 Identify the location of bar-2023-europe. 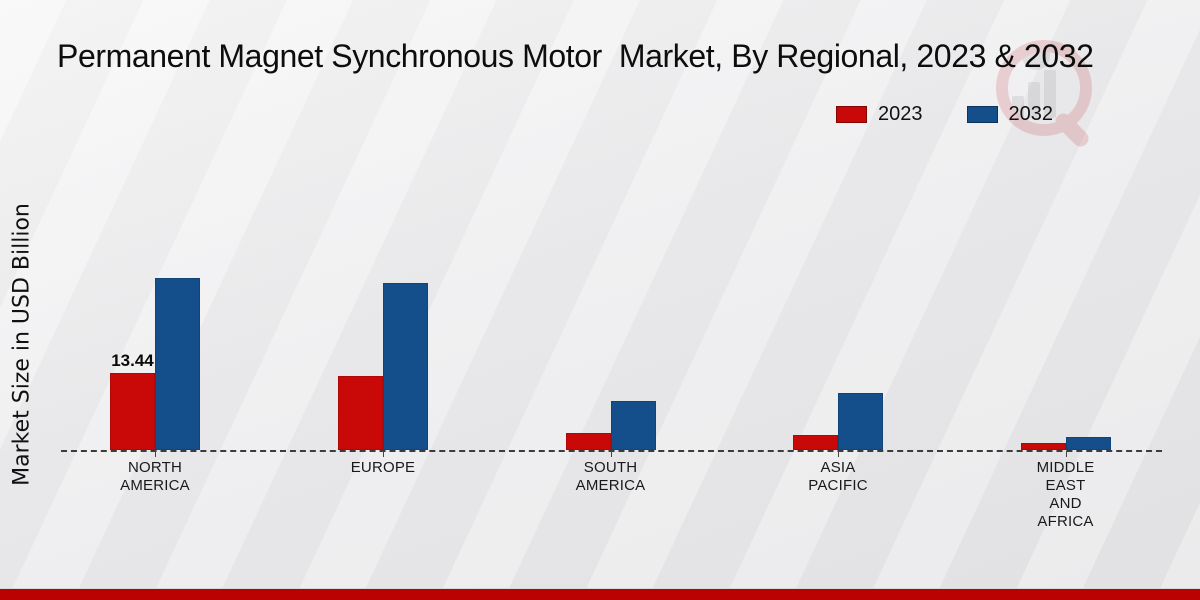
(360, 413).